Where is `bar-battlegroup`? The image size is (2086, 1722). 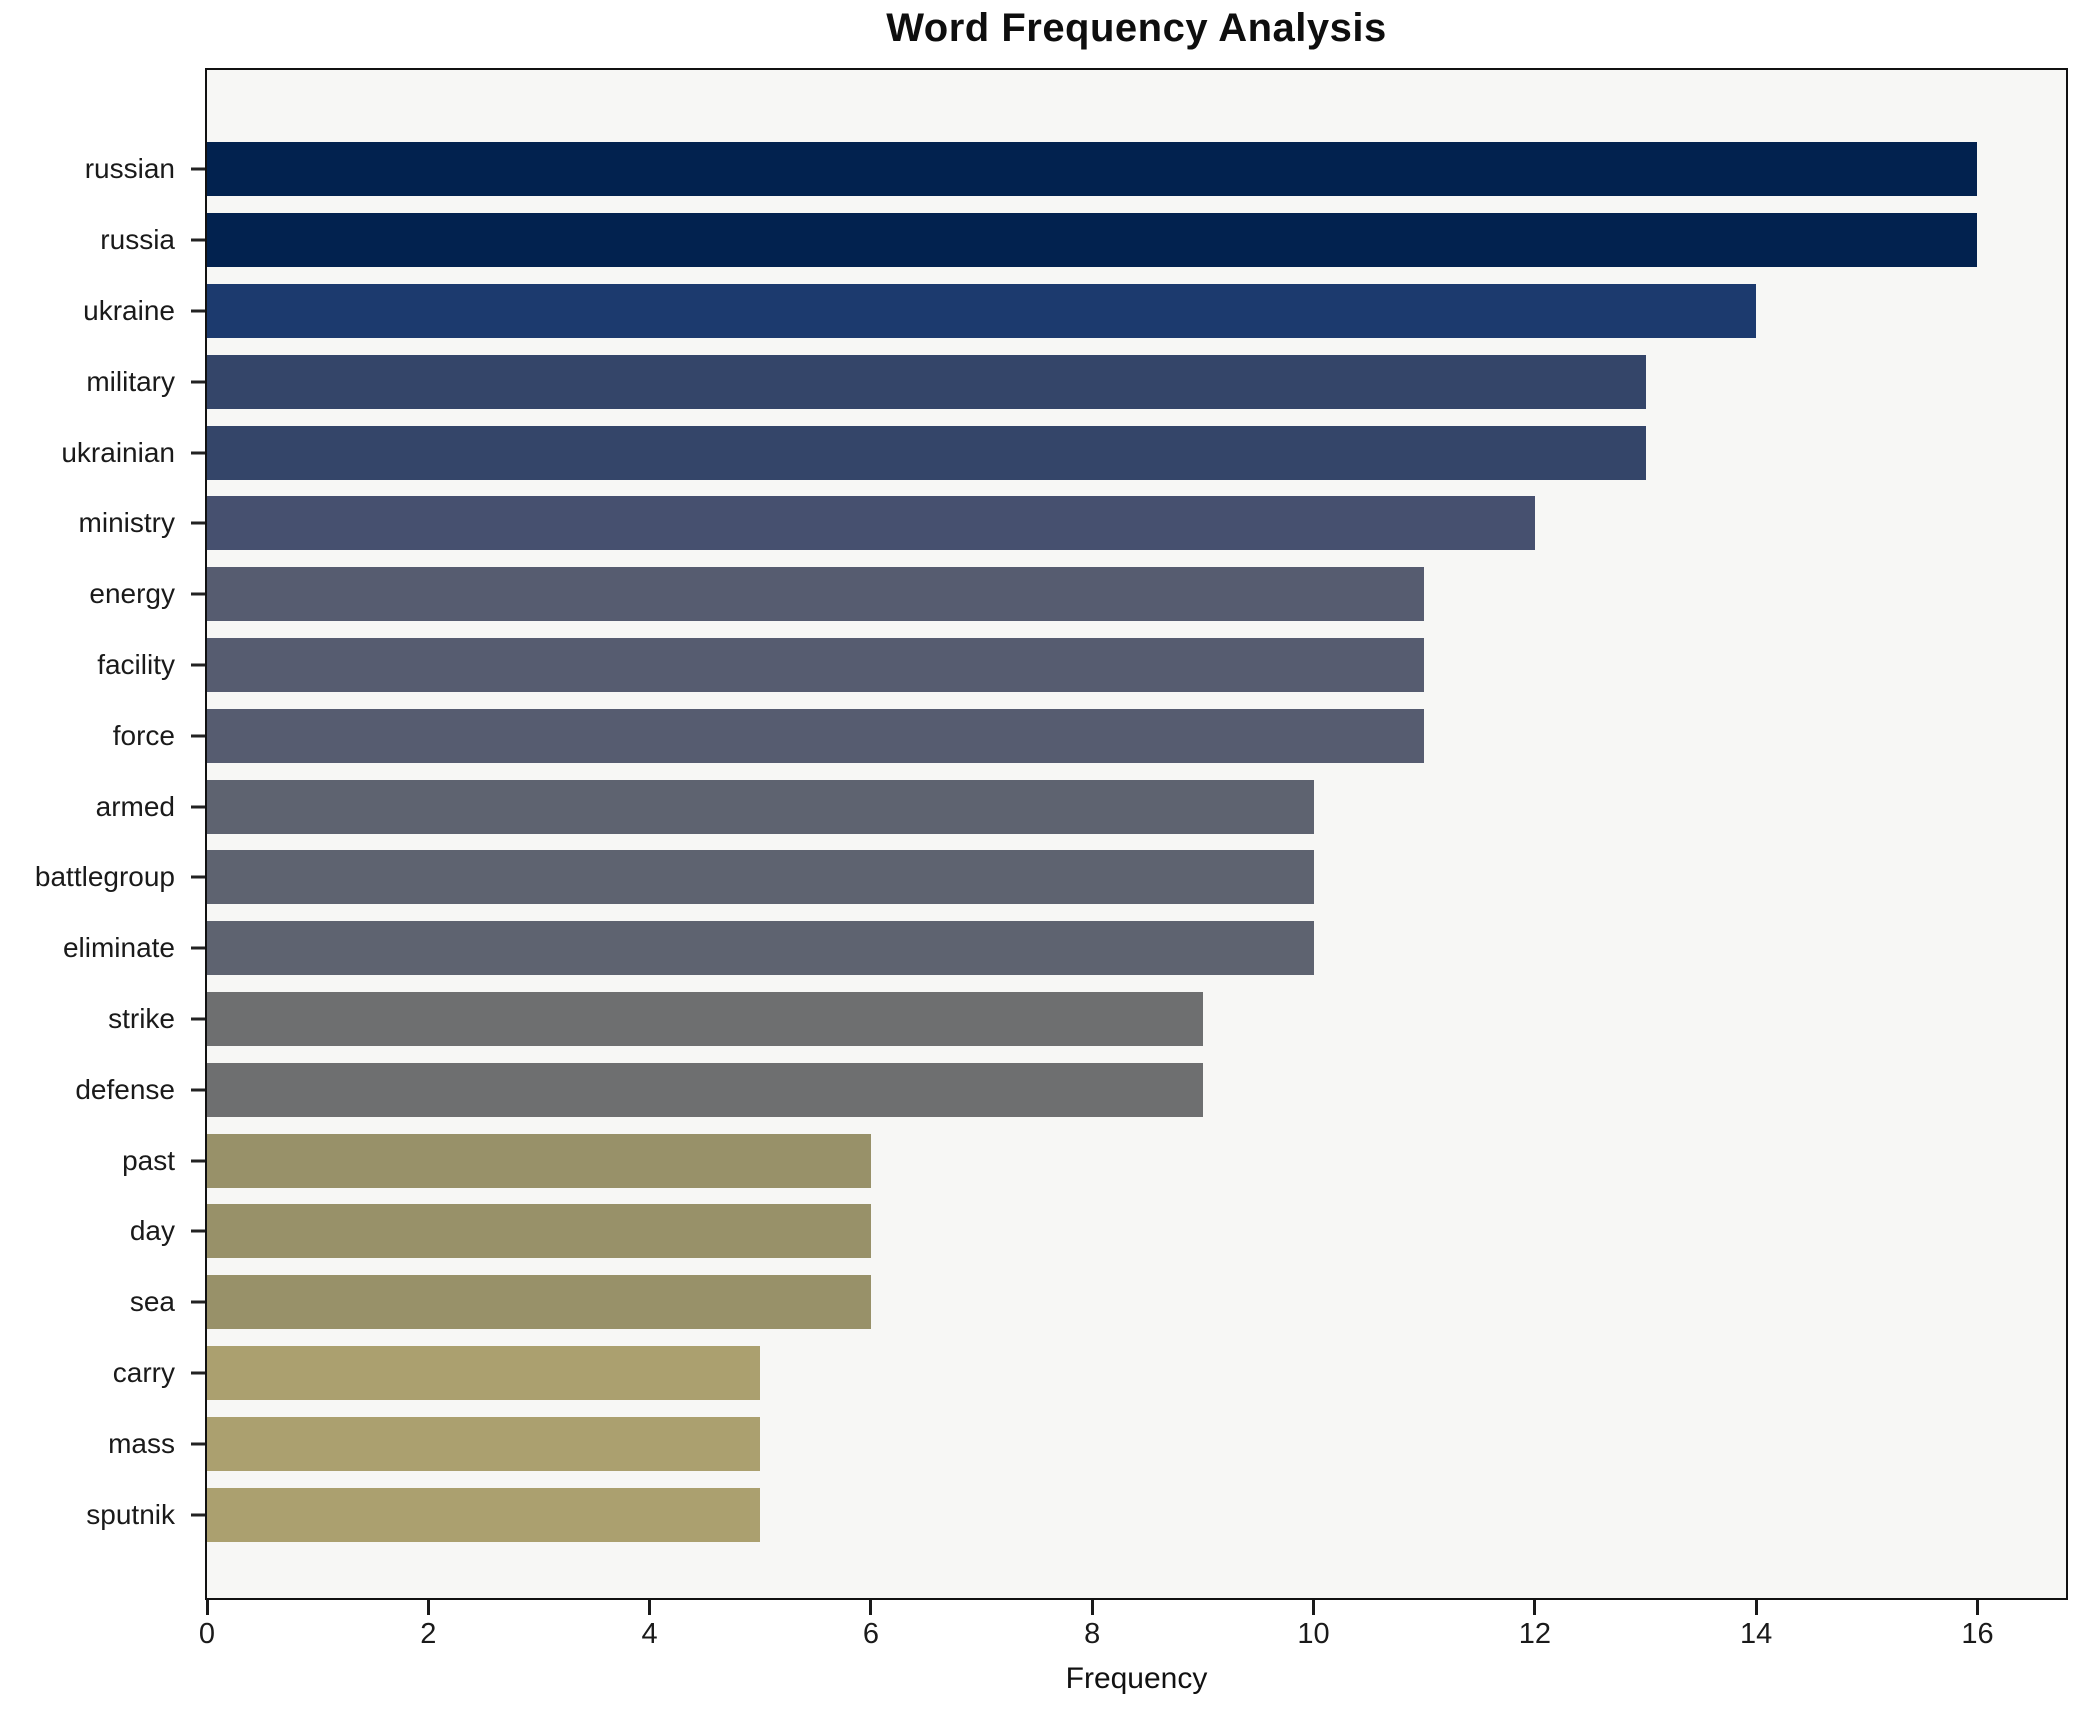
bar-battlegroup is located at coordinates (760, 877).